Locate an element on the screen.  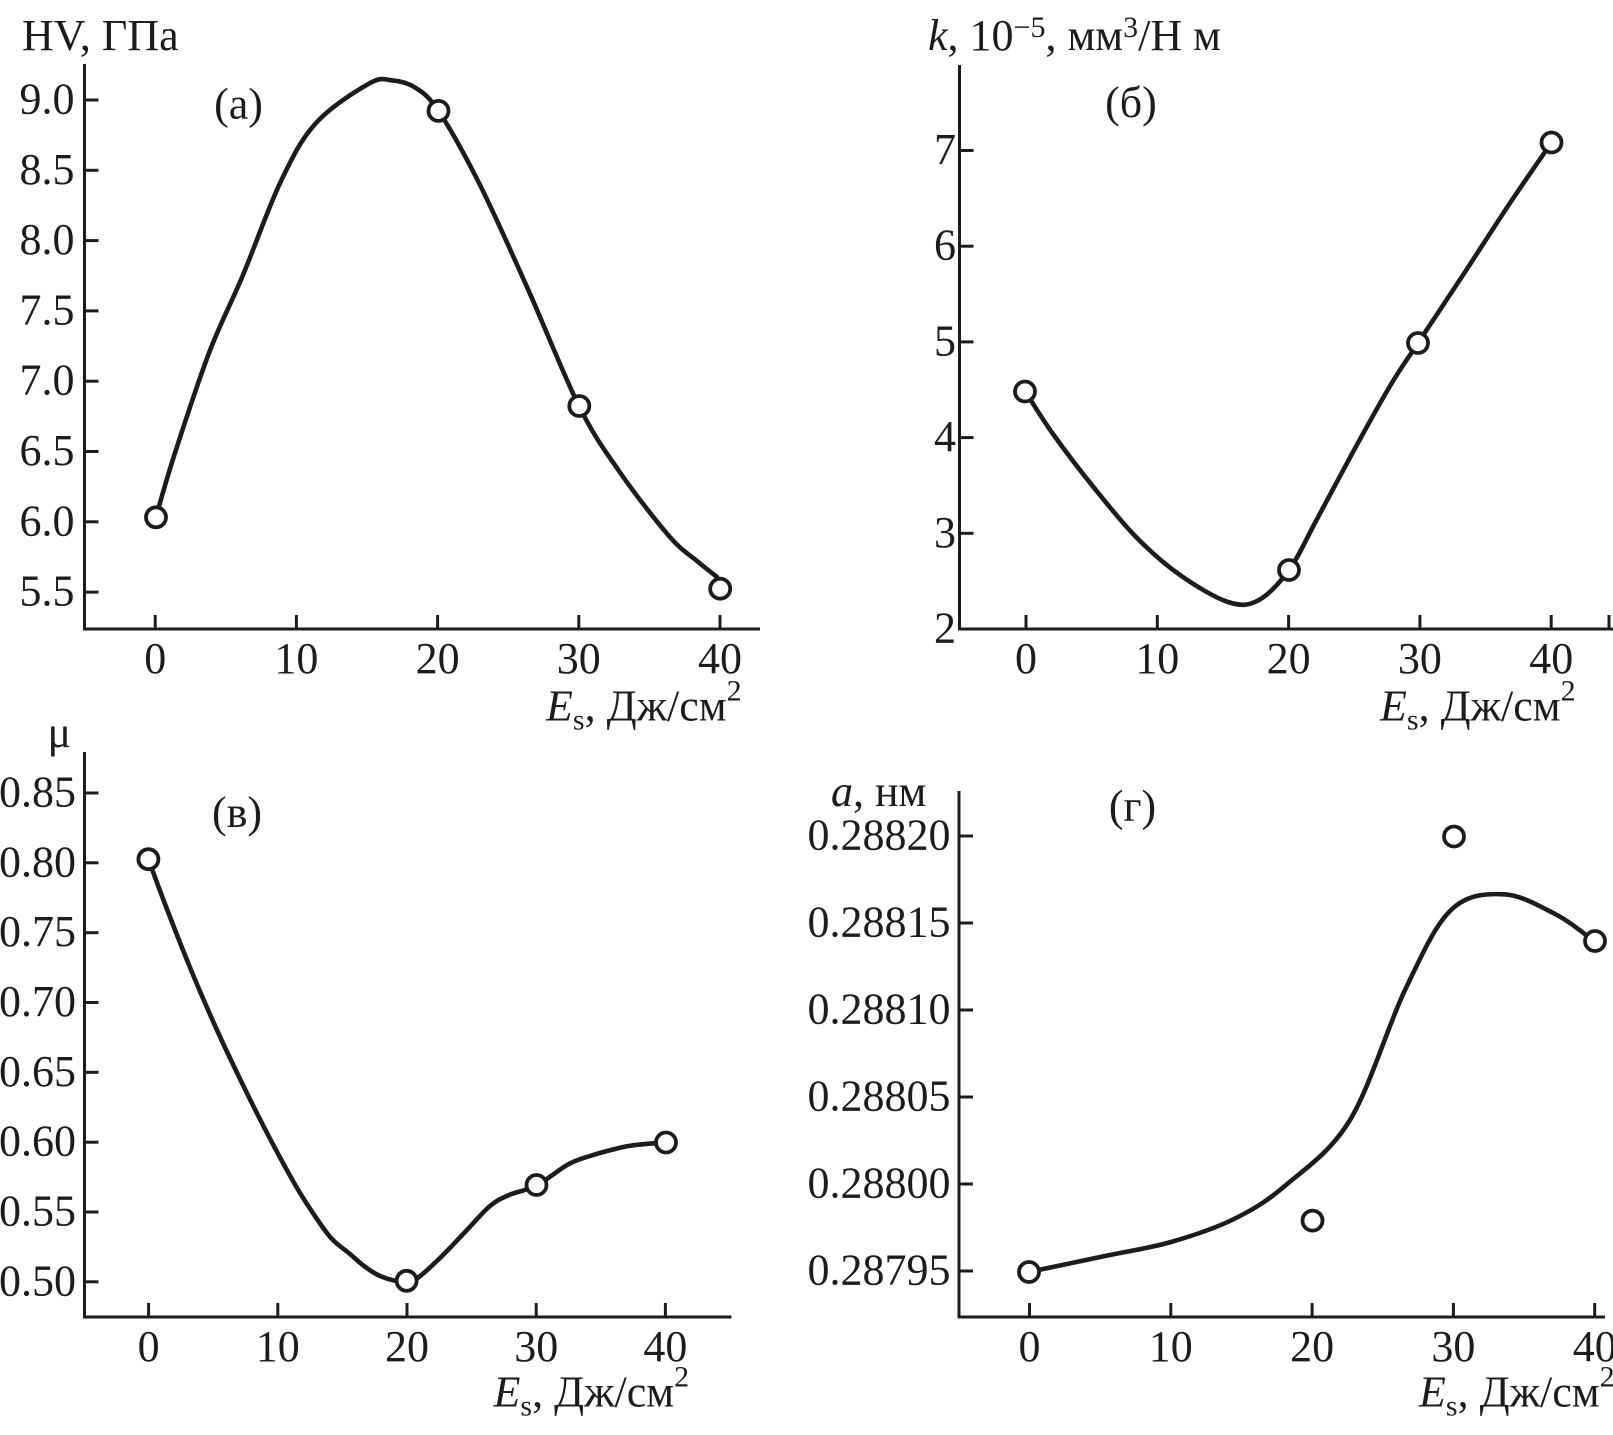
svg-text: 0.70 is located at coordinates (38, 1001).